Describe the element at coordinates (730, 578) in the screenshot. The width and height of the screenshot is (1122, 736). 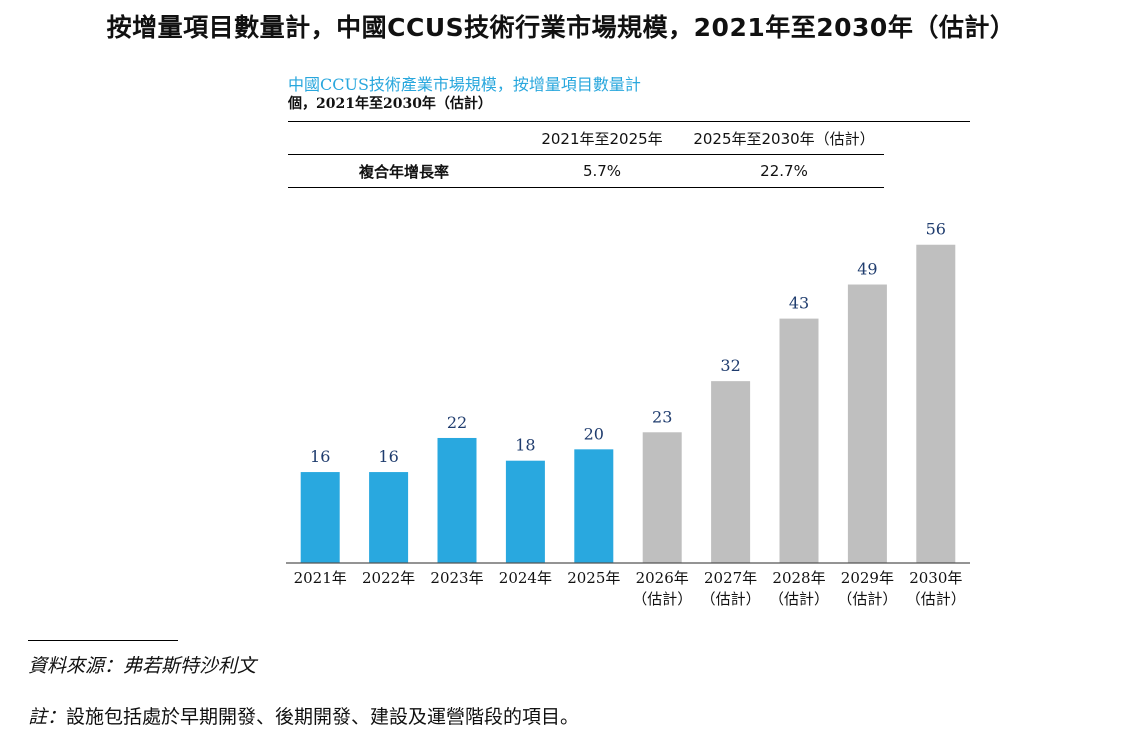
I see `x-tick-label: 2027年` at that location.